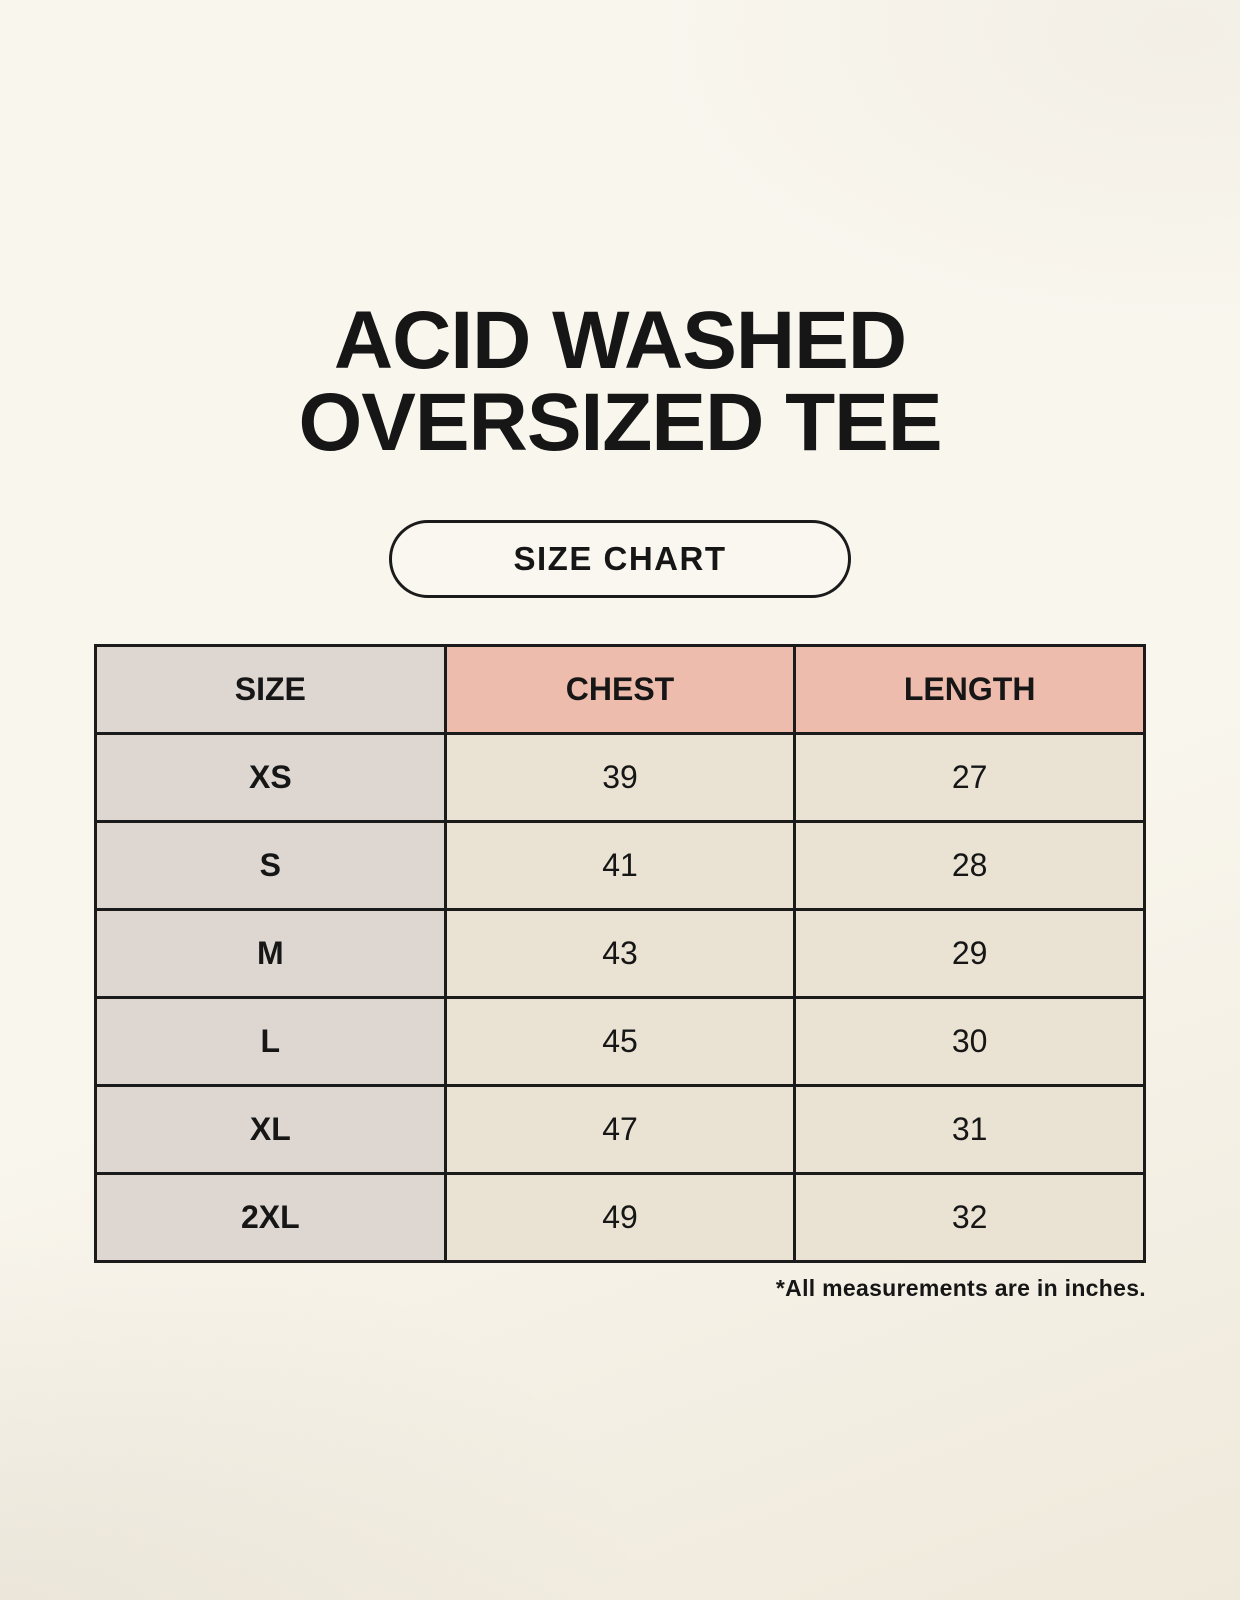 Image resolution: width=1240 pixels, height=1600 pixels. I want to click on table-header-row: SIZE CHEST LENGTH, so click(620, 689).